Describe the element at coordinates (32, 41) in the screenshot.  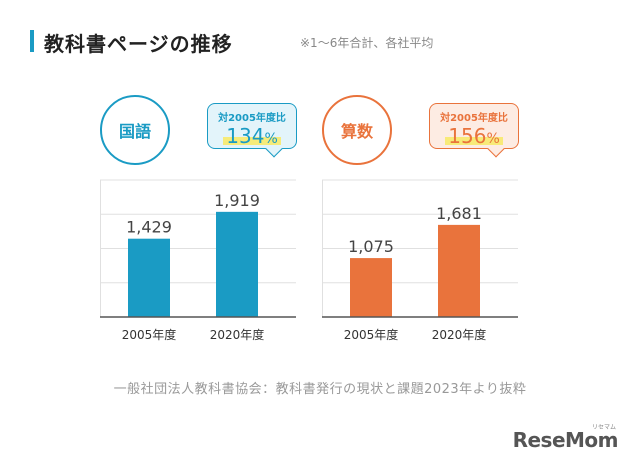
I see `title-accent-bar` at that location.